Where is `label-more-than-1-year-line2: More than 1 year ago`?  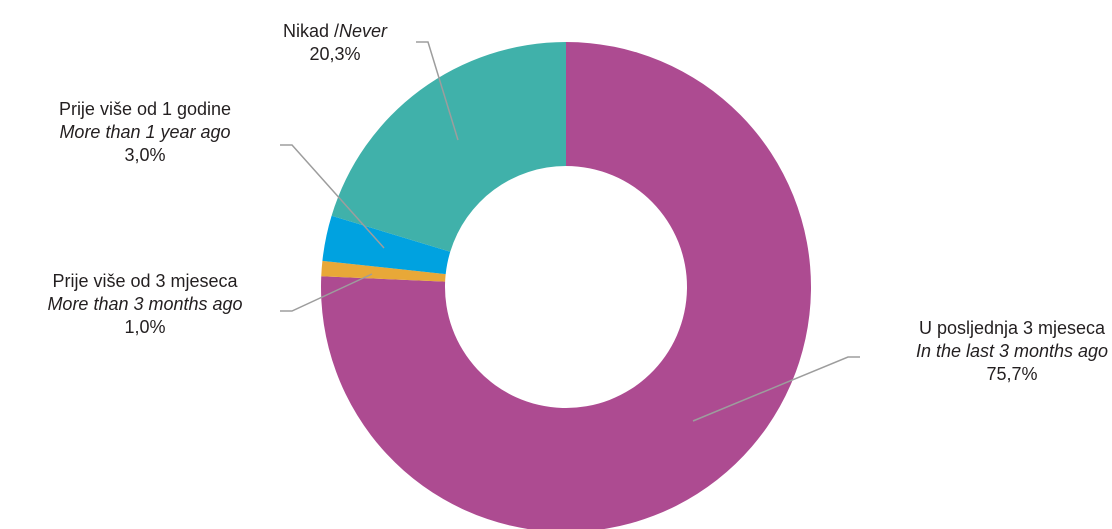 label-more-than-1-year-line2: More than 1 year ago is located at coordinates (145, 132).